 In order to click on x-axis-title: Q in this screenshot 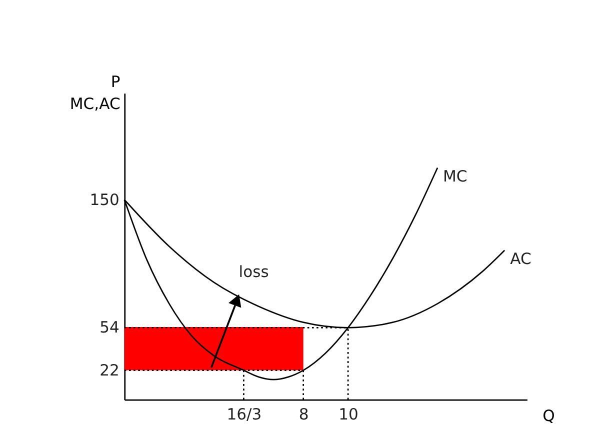, I will do `click(548, 416)`.